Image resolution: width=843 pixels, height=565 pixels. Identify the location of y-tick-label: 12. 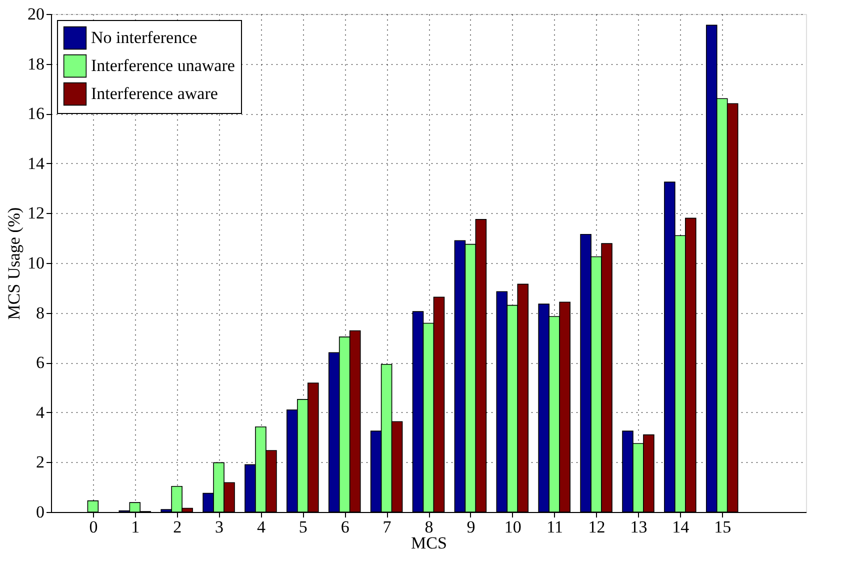
(36, 213).